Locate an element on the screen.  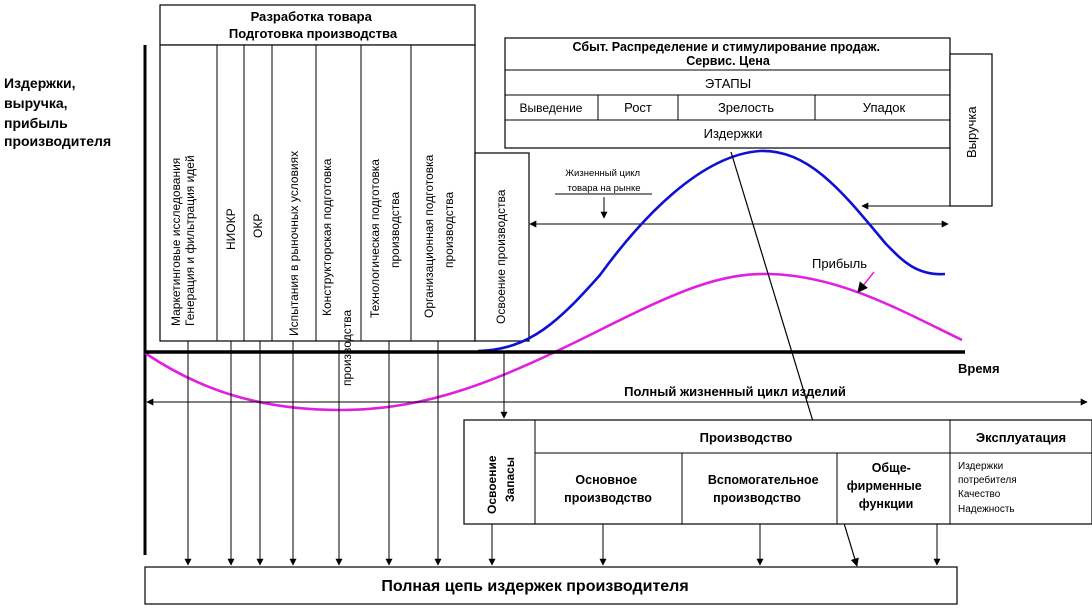
exploitation-header: Эксплуатация is located at coordinates (1021, 437).